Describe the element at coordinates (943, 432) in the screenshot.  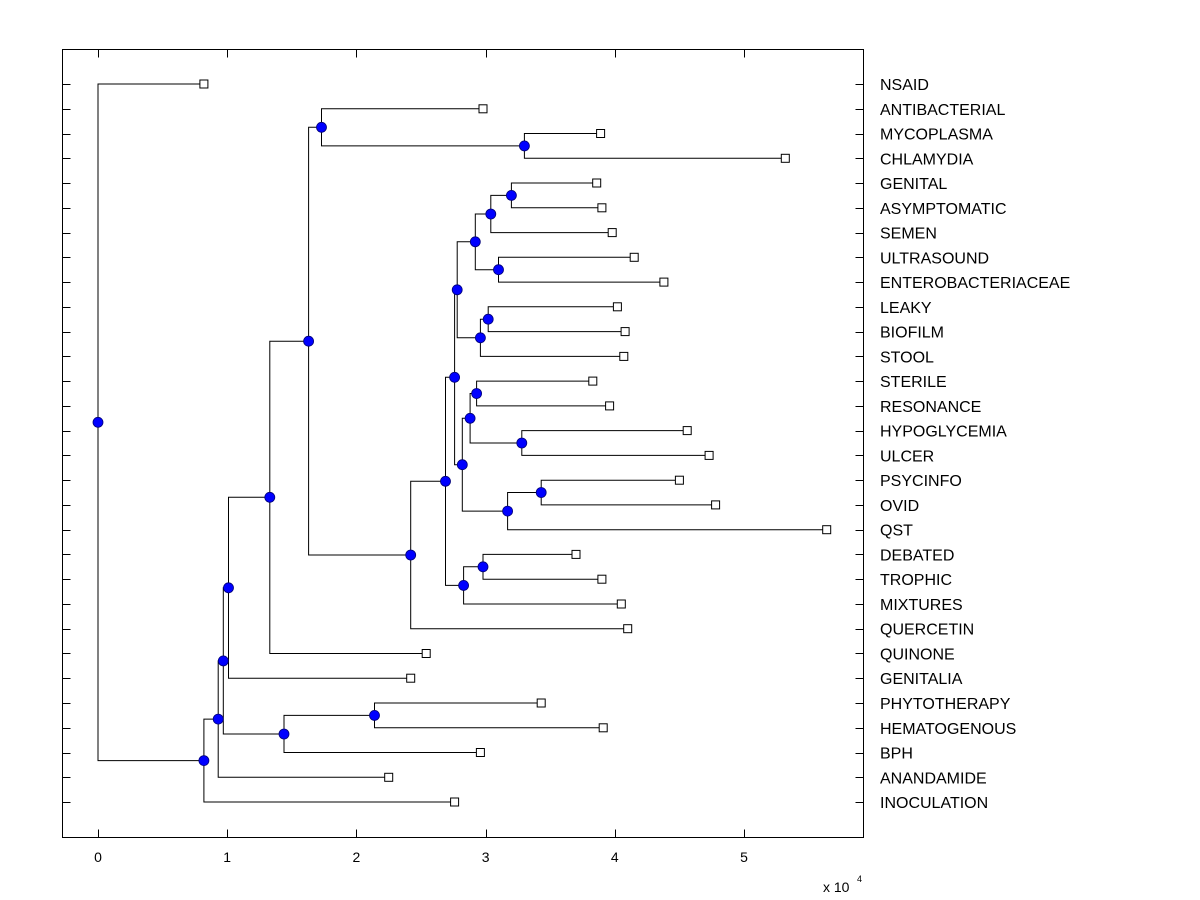
I see `leaf-label: HYPOGLYCEMIA` at that location.